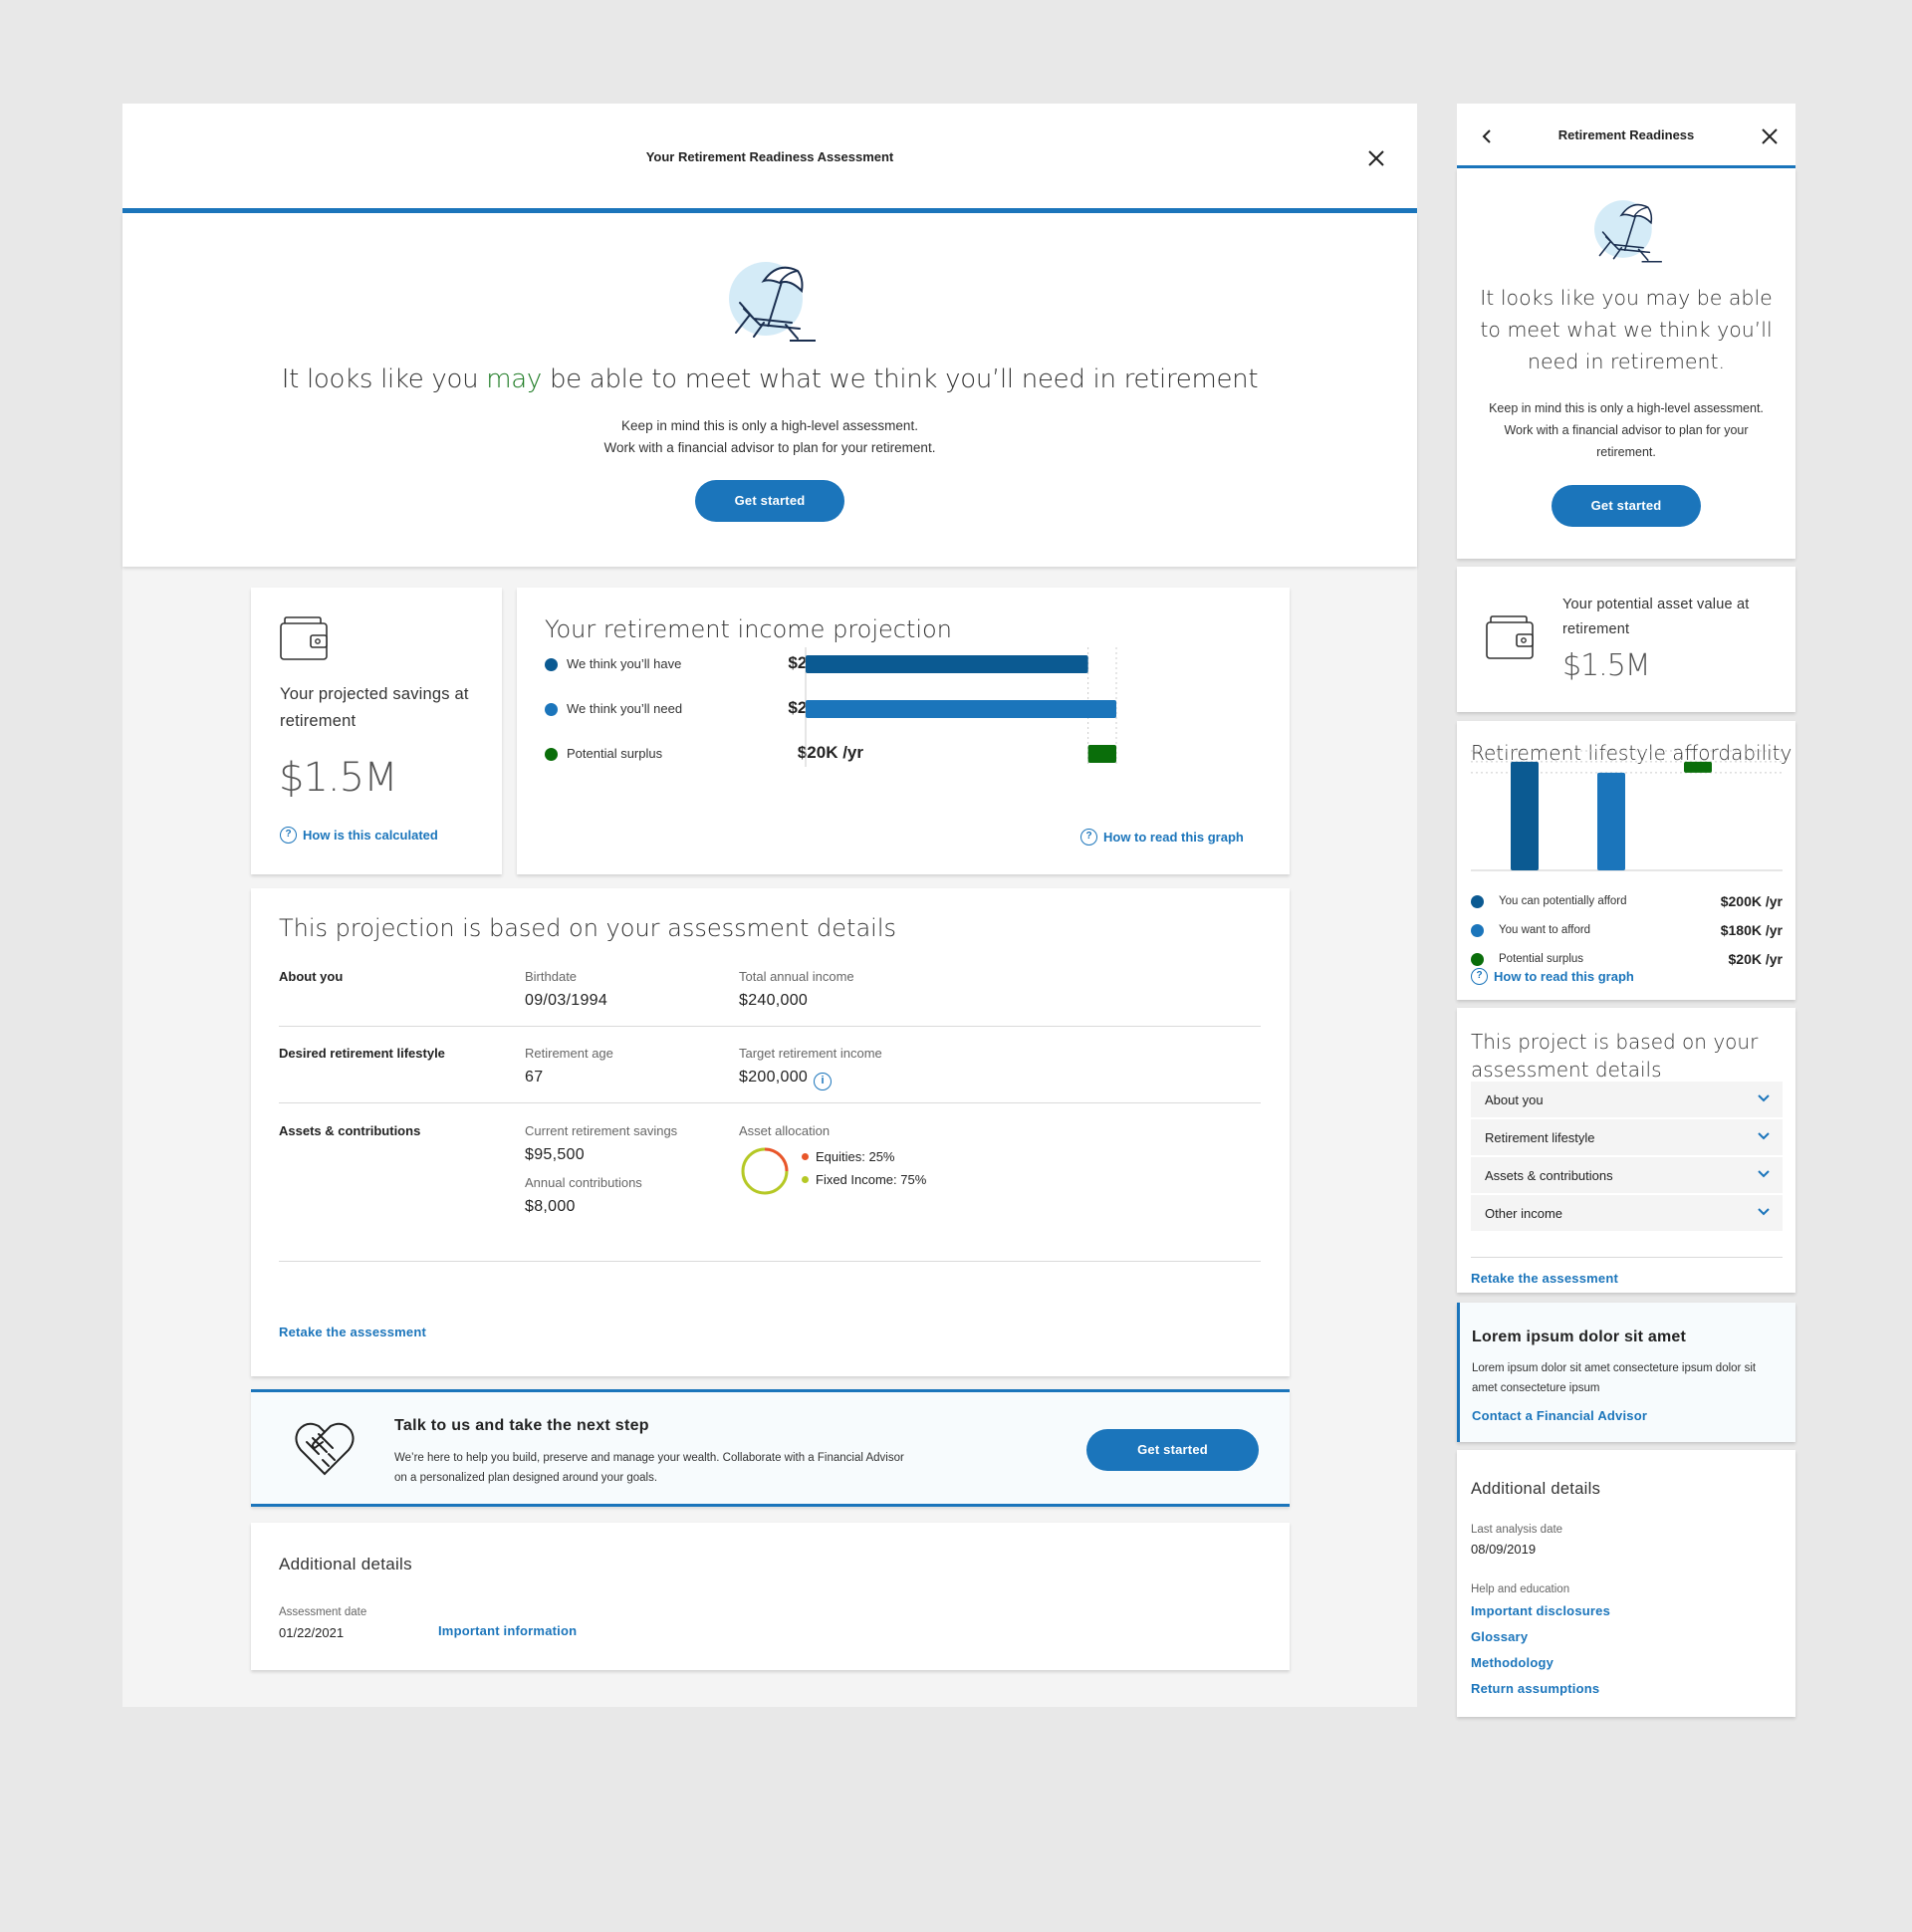 Image resolution: width=1912 pixels, height=1932 pixels. I want to click on bar-you-can-potentially-afford, so click(1525, 816).